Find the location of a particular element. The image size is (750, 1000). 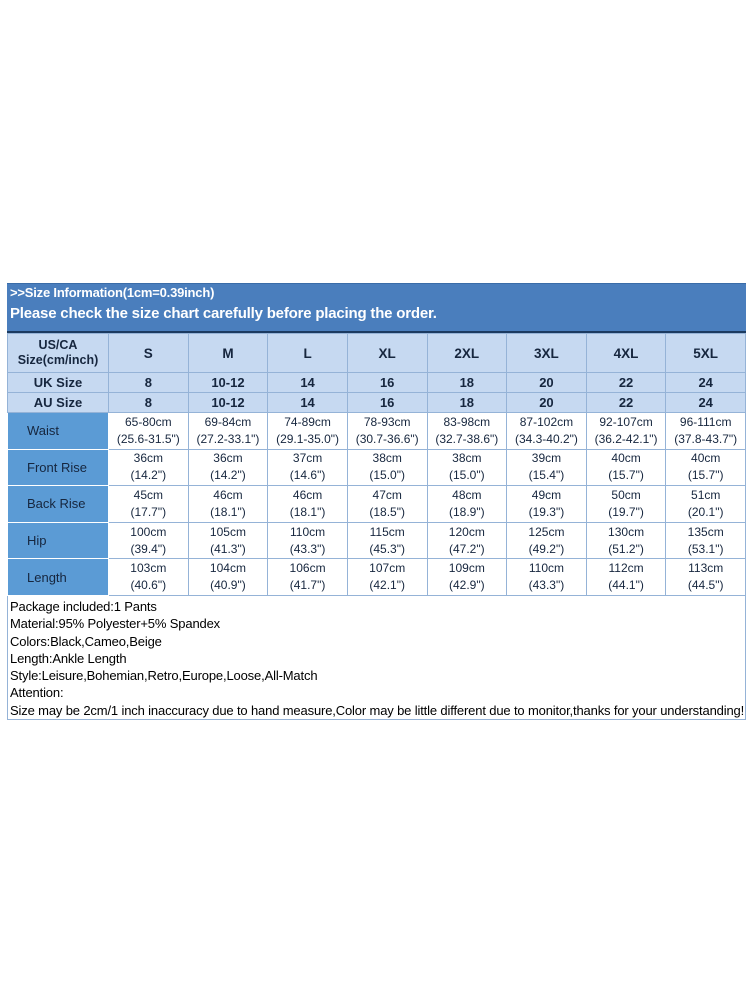

measurement-inch: (27.2-33.1") is located at coordinates (228, 438).